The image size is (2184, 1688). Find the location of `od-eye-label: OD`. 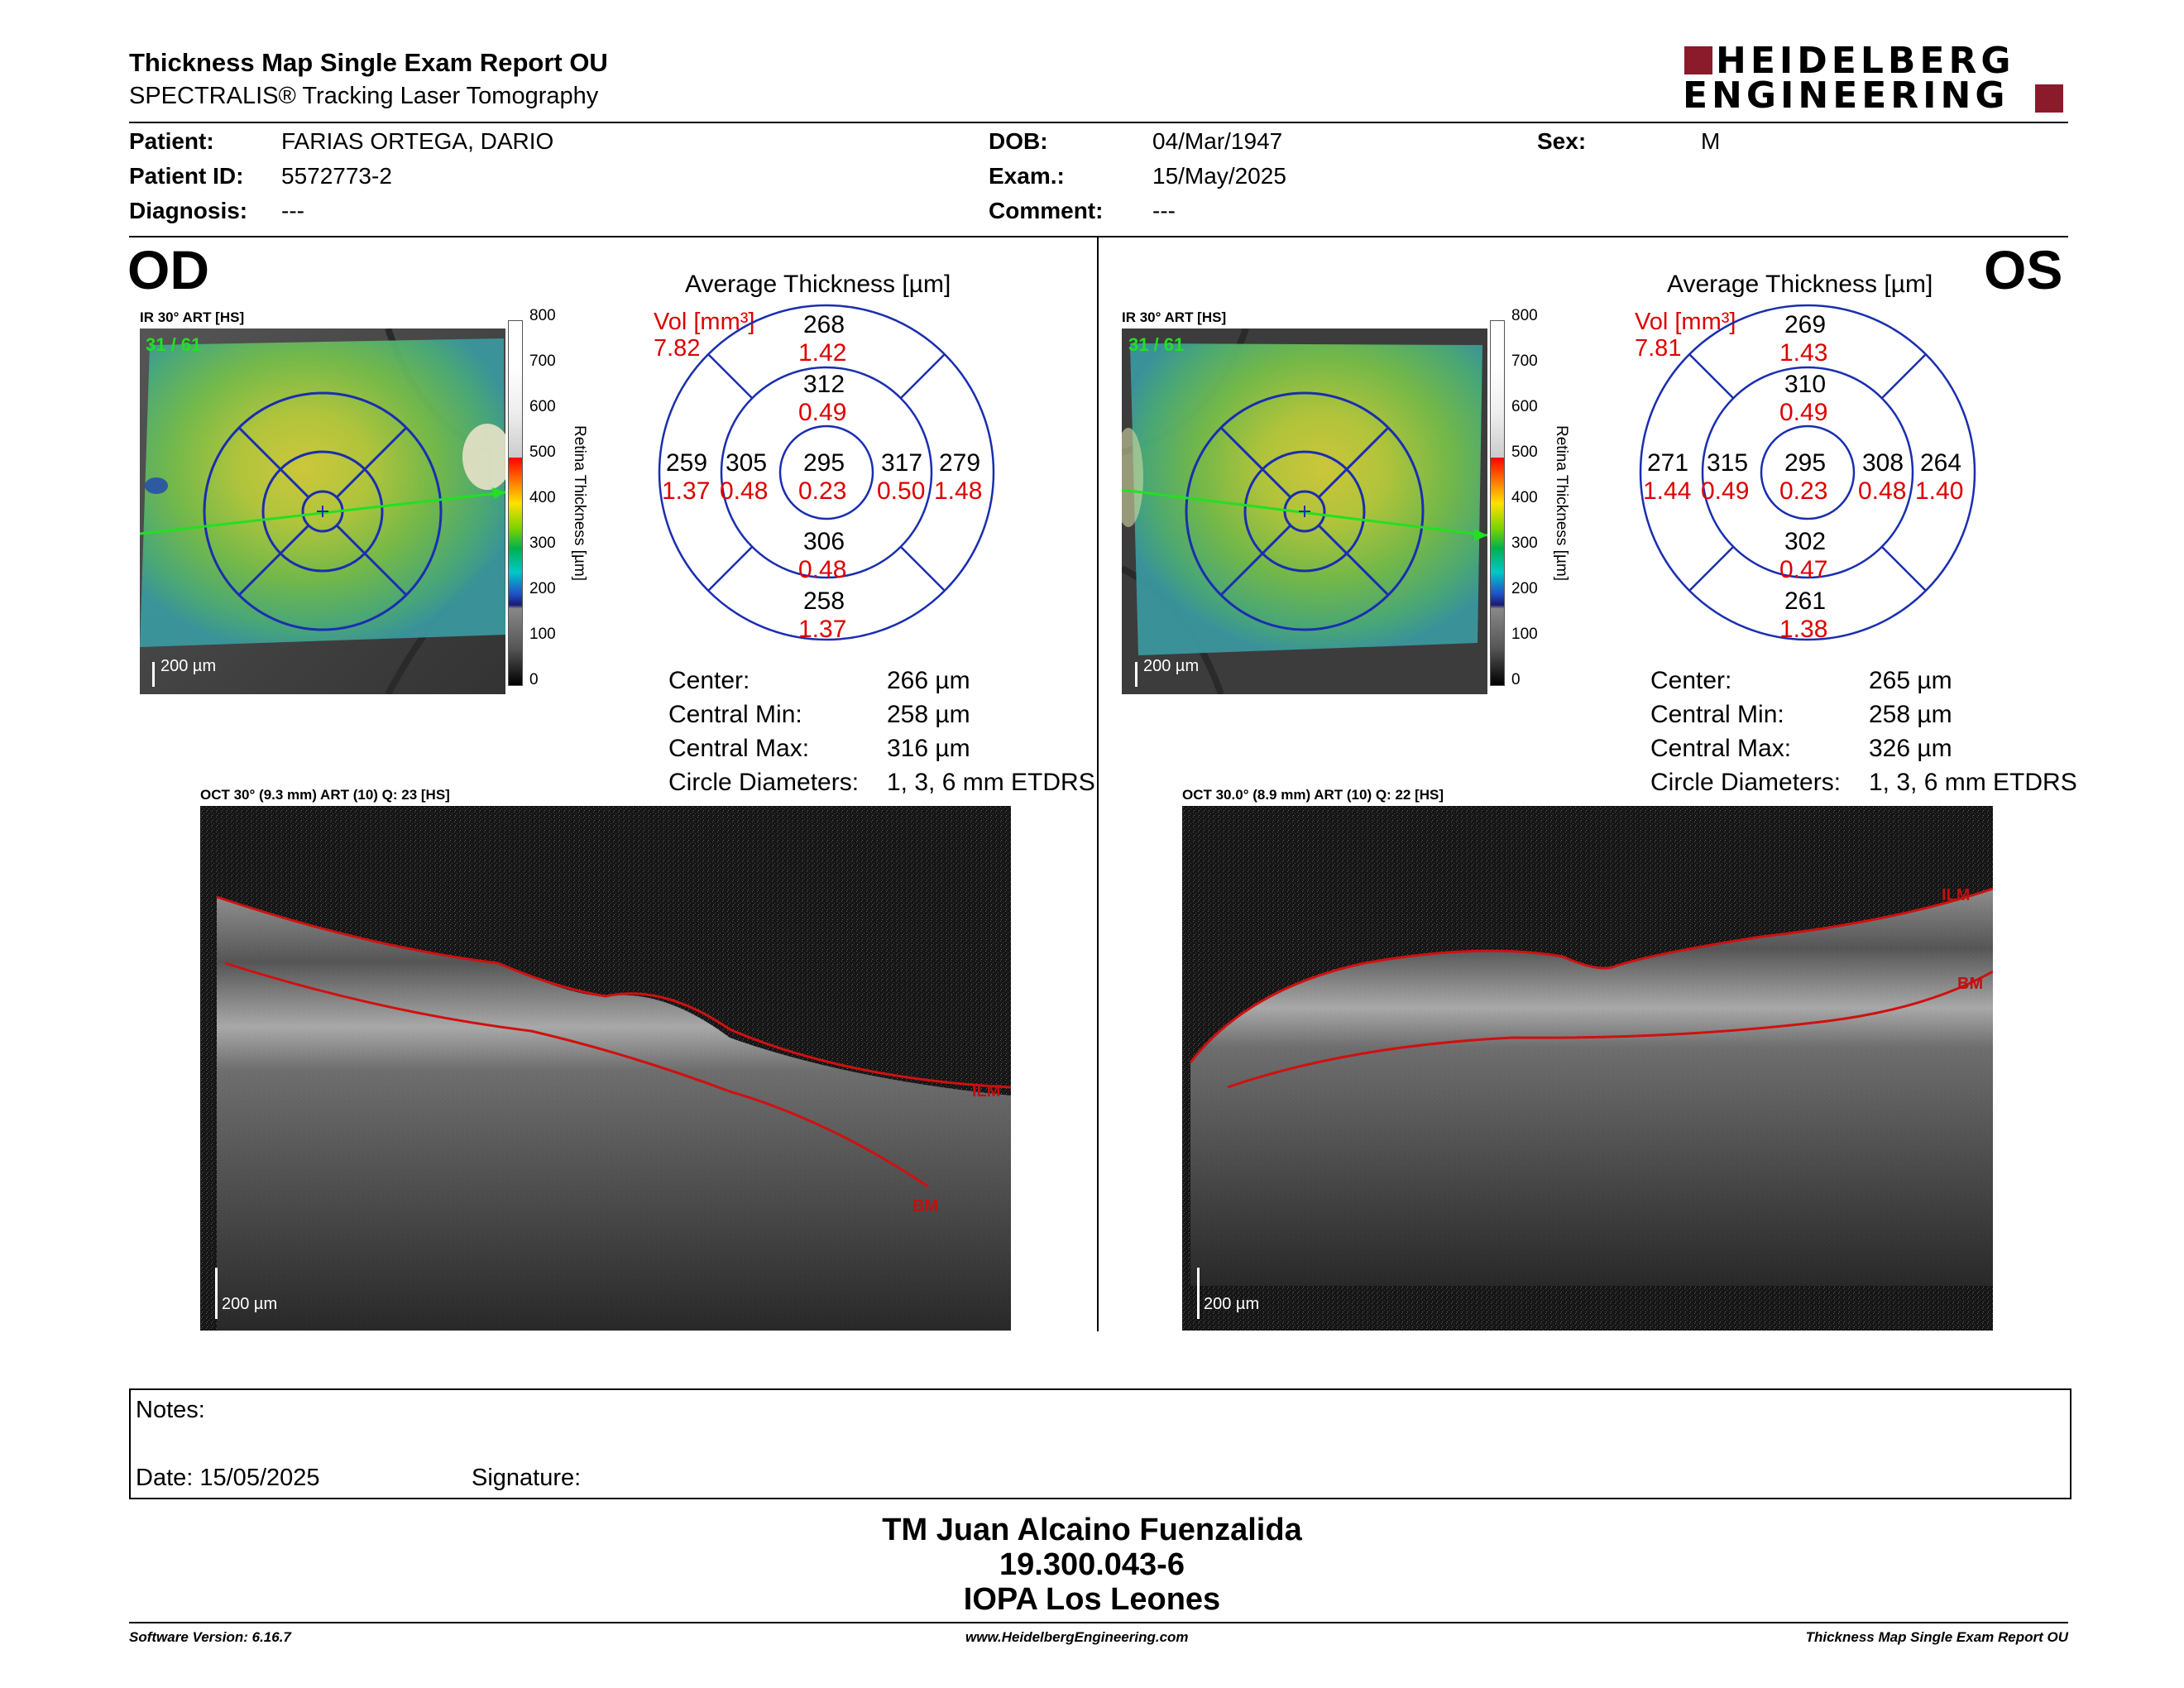

od-eye-label: OD is located at coordinates (168, 269).